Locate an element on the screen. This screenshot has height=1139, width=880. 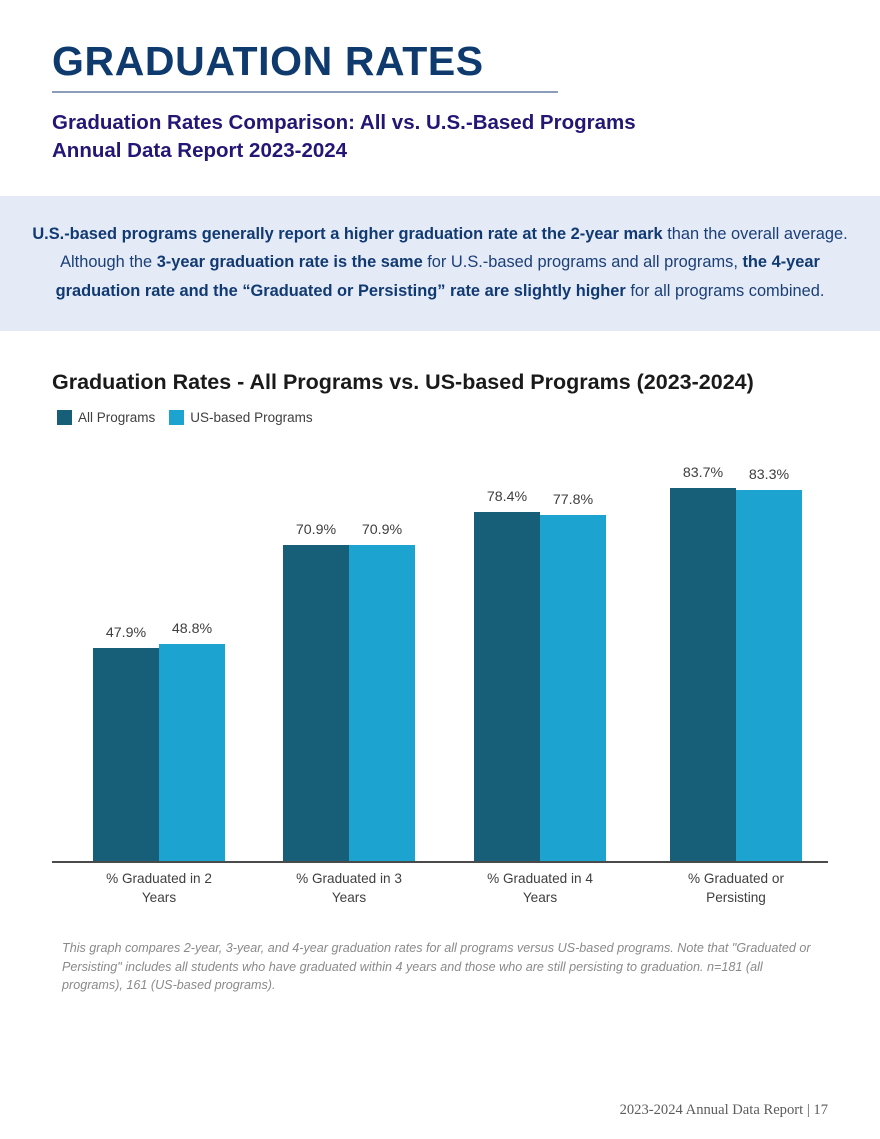
x-axis-line is located at coordinates (440, 861).